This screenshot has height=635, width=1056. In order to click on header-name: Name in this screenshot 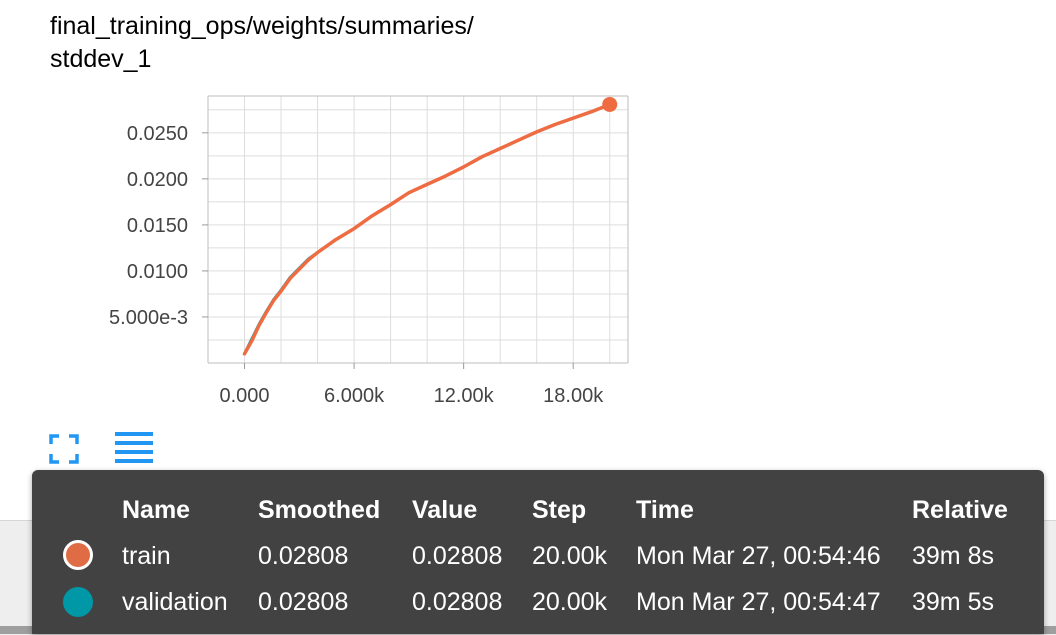, I will do `click(156, 510)`.